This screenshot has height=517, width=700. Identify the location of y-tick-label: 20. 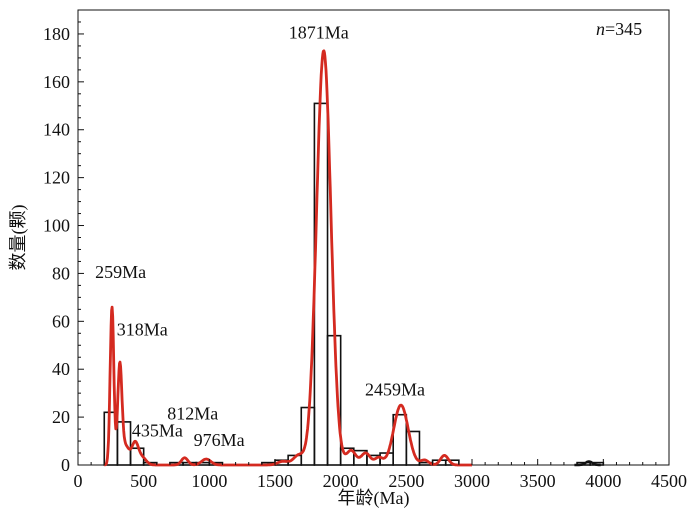
(61, 417).